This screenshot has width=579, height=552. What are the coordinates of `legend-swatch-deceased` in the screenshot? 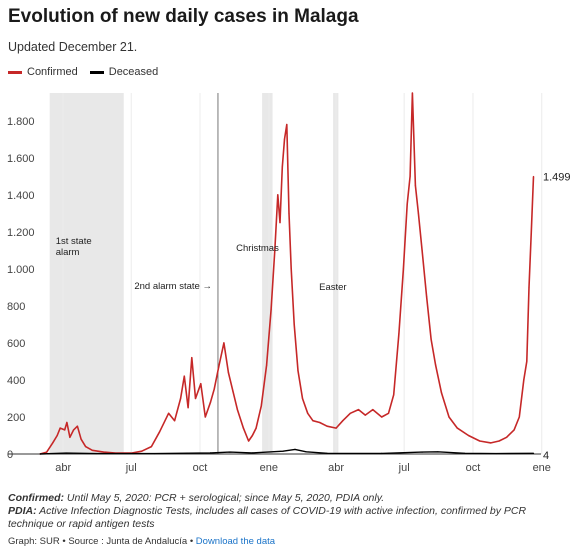 It's located at (96, 72).